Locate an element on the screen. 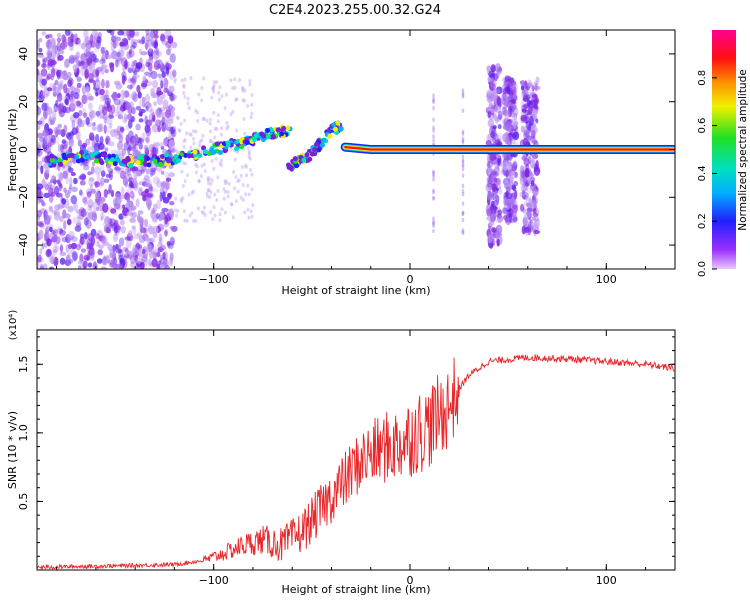 This screenshot has width=750, height=600. y-tick-label: −20 is located at coordinates (23, 197).